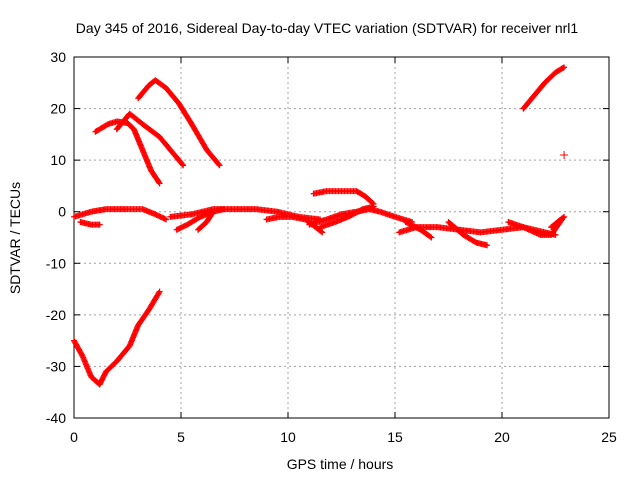 This screenshot has width=640, height=480. I want to click on series-arc-f, so click(120, 214).